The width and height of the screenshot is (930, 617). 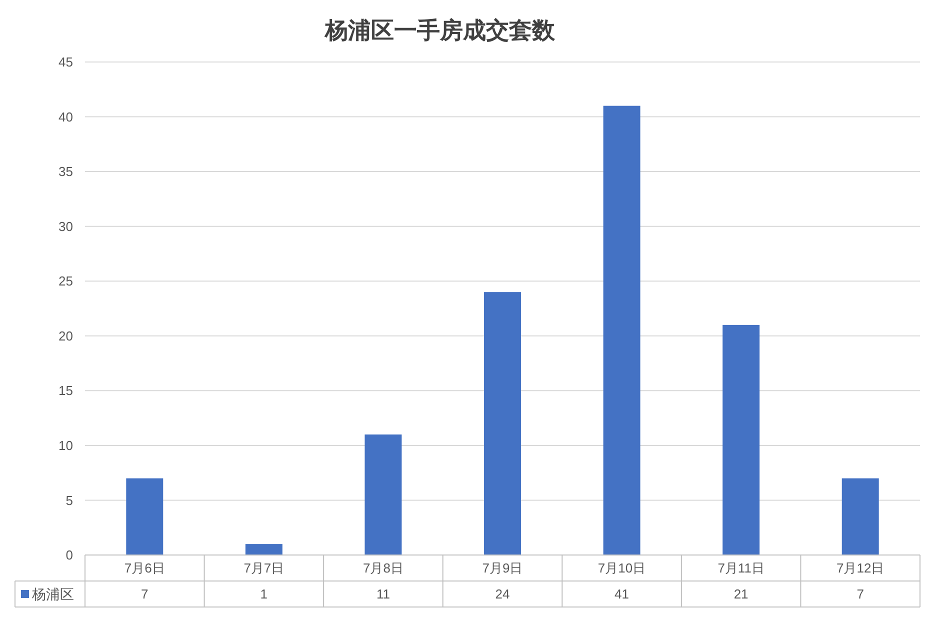 What do you see at coordinates (264, 568) in the screenshot?
I see `x-tick-label: 7月7日` at bounding box center [264, 568].